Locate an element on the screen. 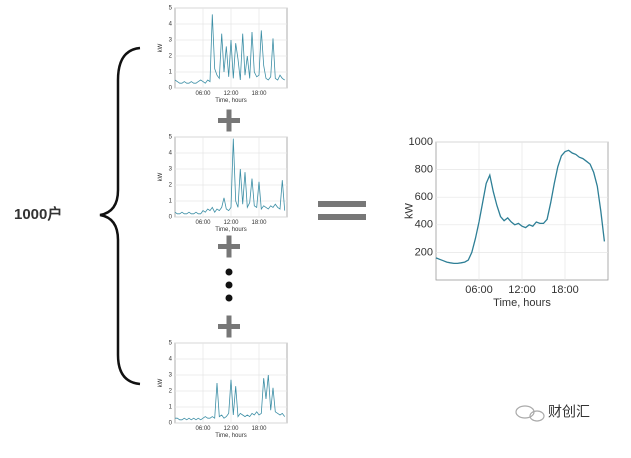 The height and width of the screenshot is (458, 631). watermark-icon is located at coordinates (530, 413).